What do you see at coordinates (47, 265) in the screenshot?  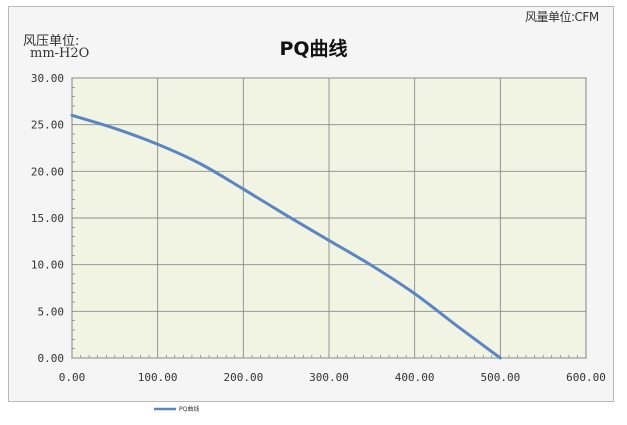 I see `y-tick-label: 10.00` at bounding box center [47, 265].